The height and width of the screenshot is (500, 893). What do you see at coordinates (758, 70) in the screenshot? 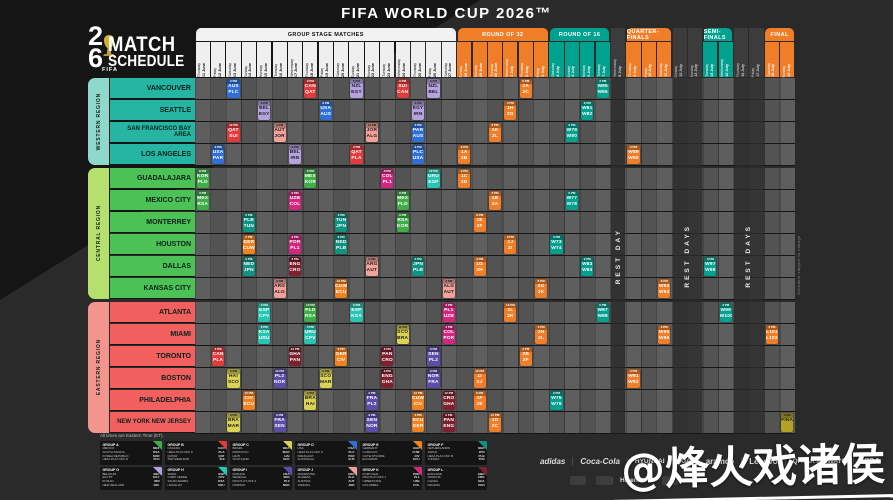
I see `date-label: 17 July` at bounding box center [758, 70].